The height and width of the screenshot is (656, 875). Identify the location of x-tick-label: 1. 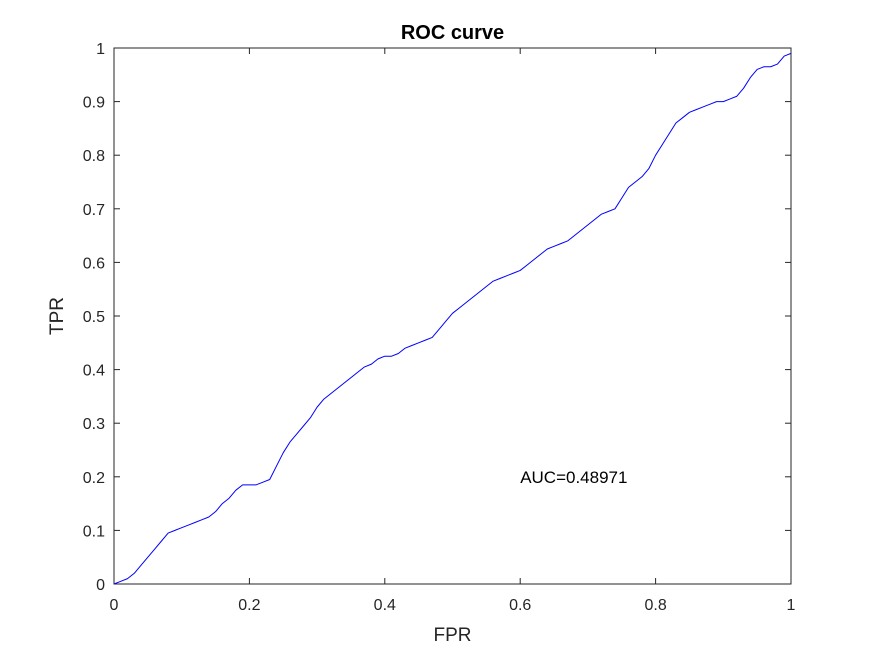
(791, 605).